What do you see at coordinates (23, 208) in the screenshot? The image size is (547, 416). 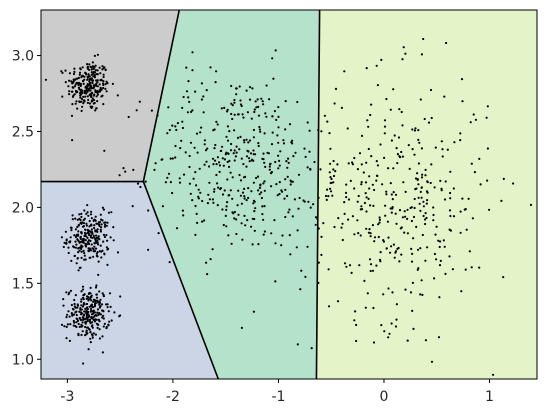 I see `y-tick-label: 2.0` at bounding box center [23, 208].